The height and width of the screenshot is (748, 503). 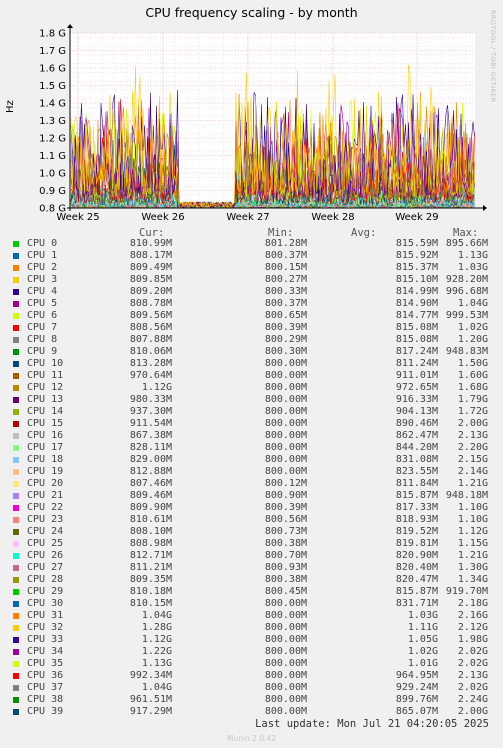 I want to click on legend-avg-value: 1.05G, so click(x=422, y=639).